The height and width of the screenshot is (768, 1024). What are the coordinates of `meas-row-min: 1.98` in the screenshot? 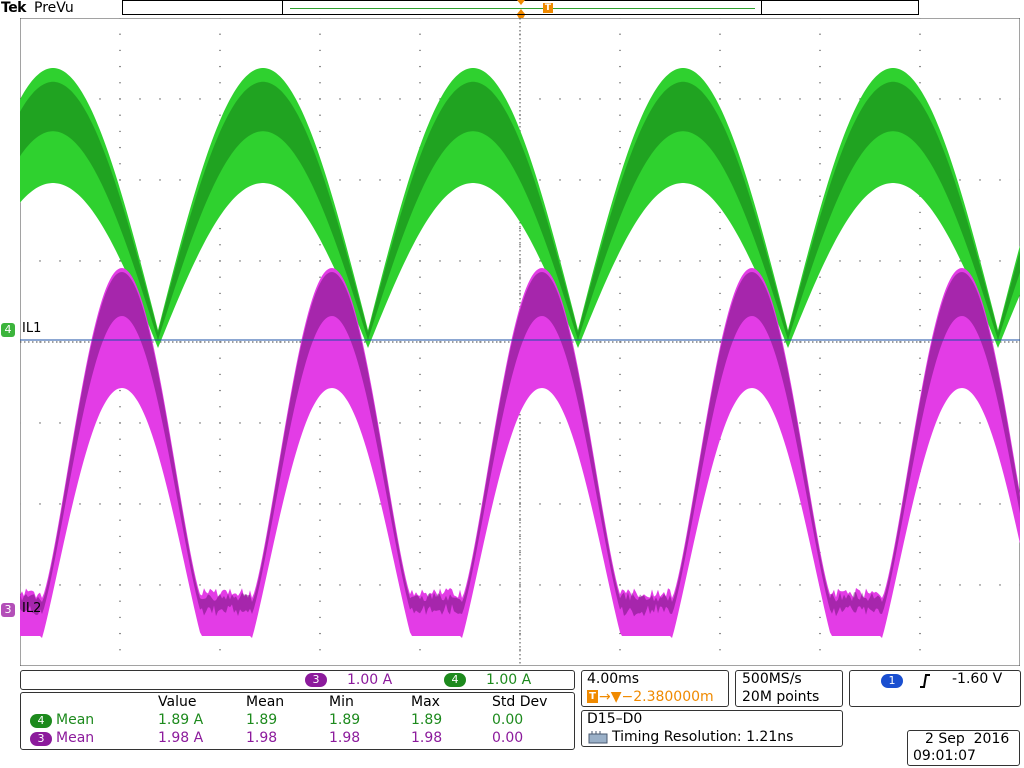 It's located at (344, 738).